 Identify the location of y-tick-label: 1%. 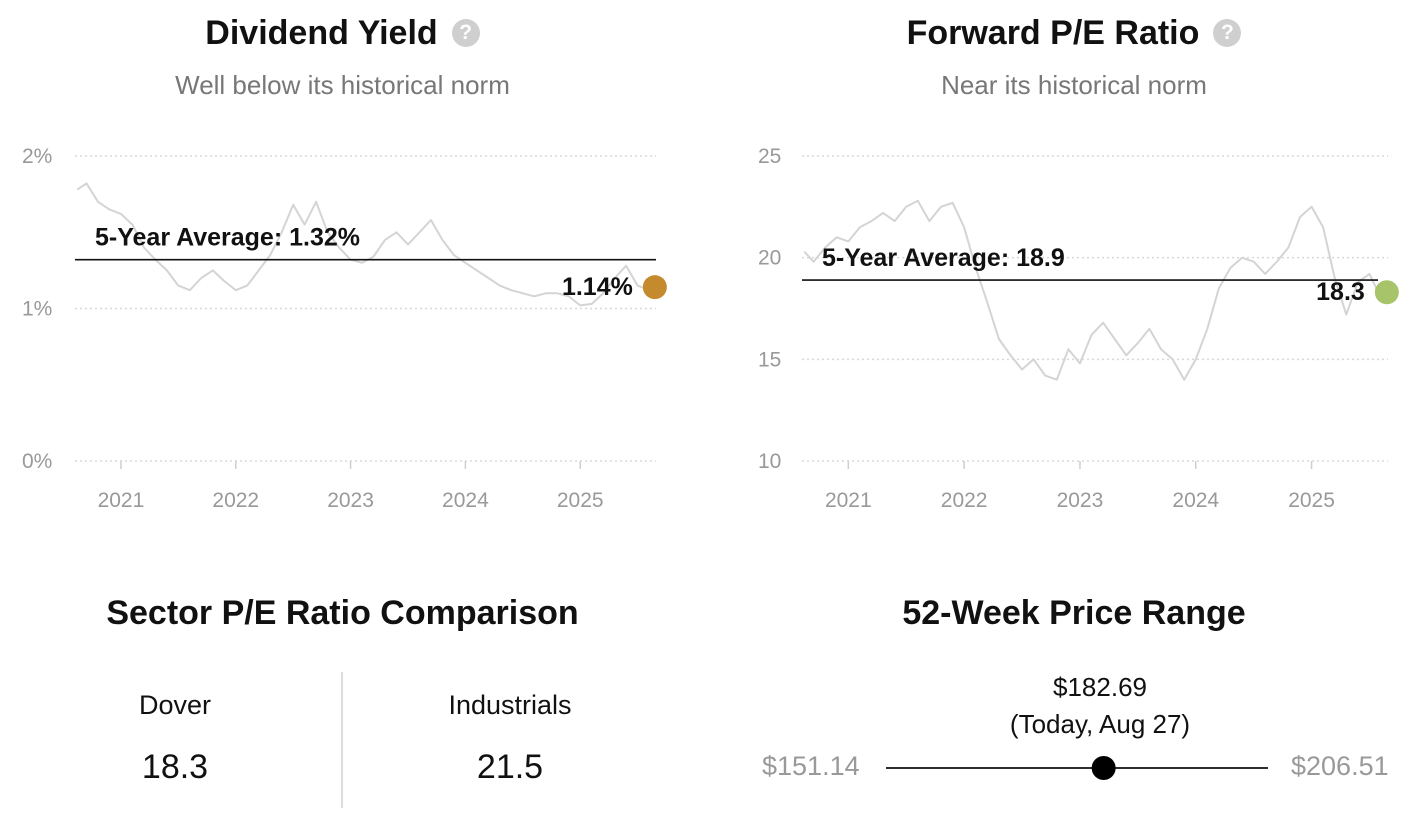
(37, 309).